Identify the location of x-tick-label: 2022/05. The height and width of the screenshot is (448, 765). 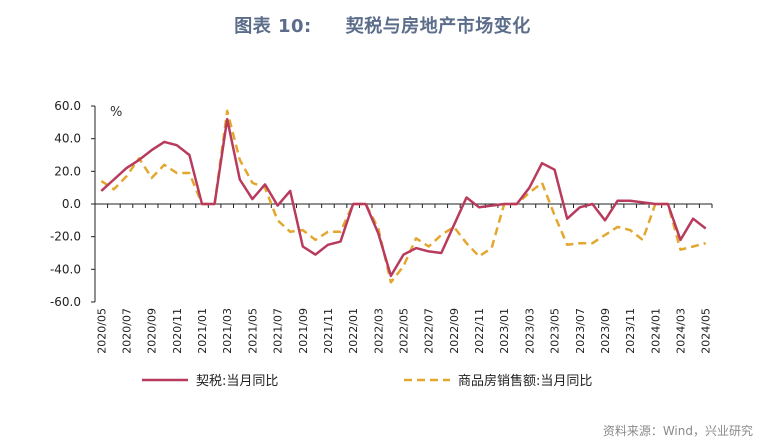
(404, 331).